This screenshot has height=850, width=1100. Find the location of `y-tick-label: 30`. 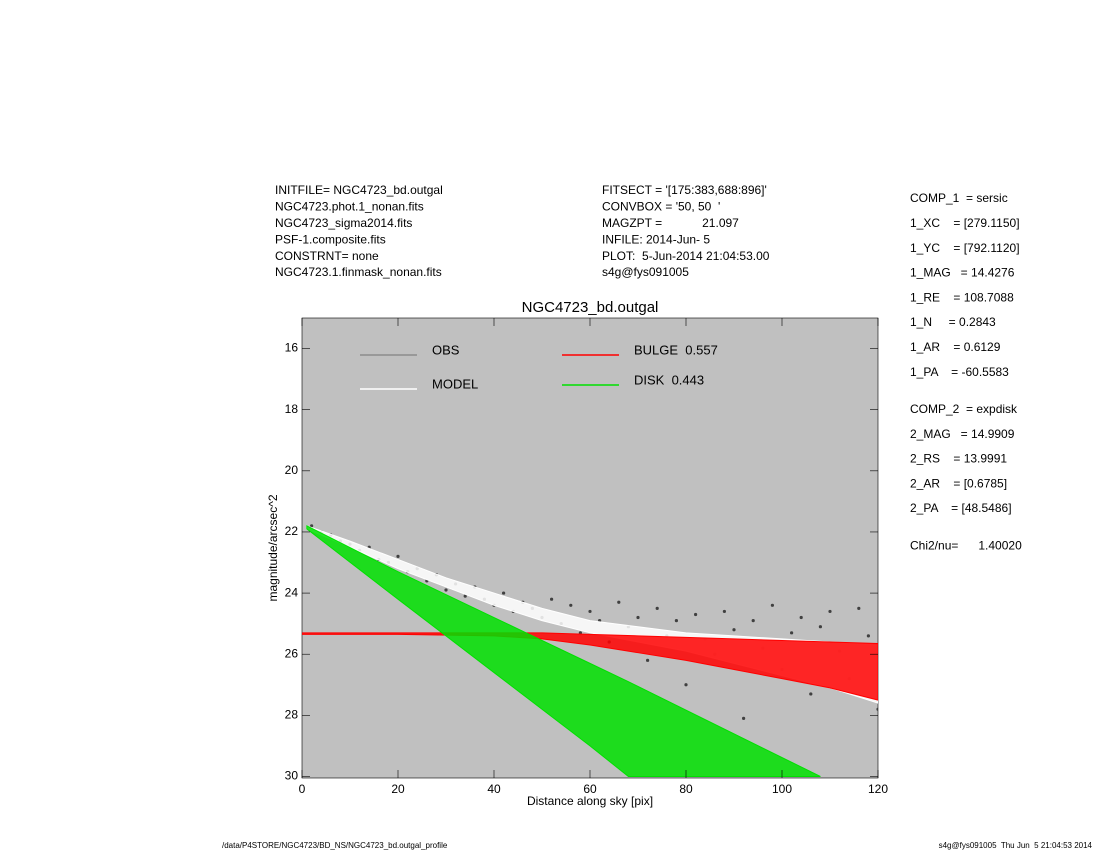

y-tick-label: 30 is located at coordinates (292, 776).